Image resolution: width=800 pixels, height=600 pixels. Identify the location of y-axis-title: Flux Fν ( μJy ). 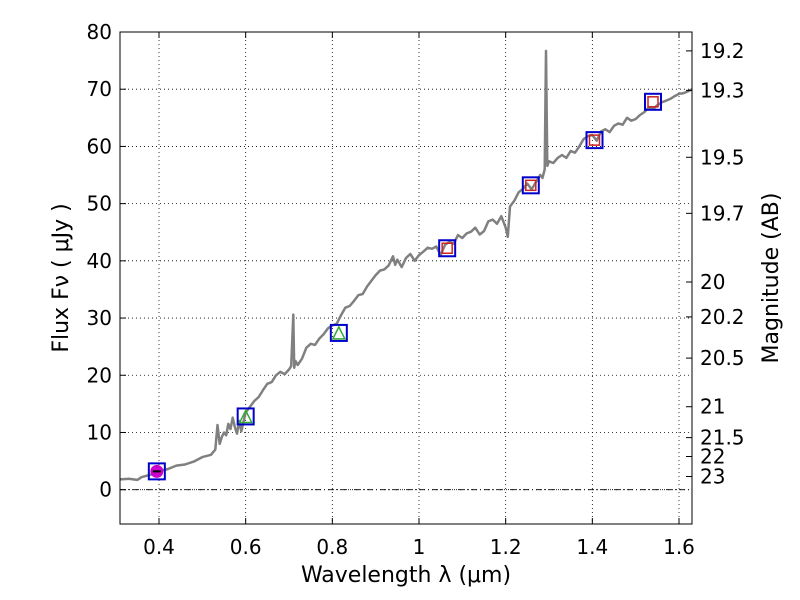
(61, 277).